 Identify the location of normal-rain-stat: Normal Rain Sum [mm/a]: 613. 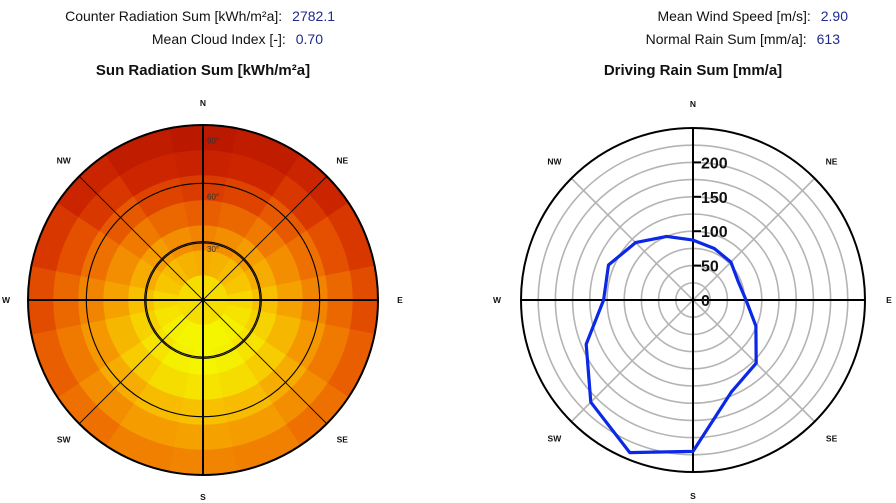
(743, 39).